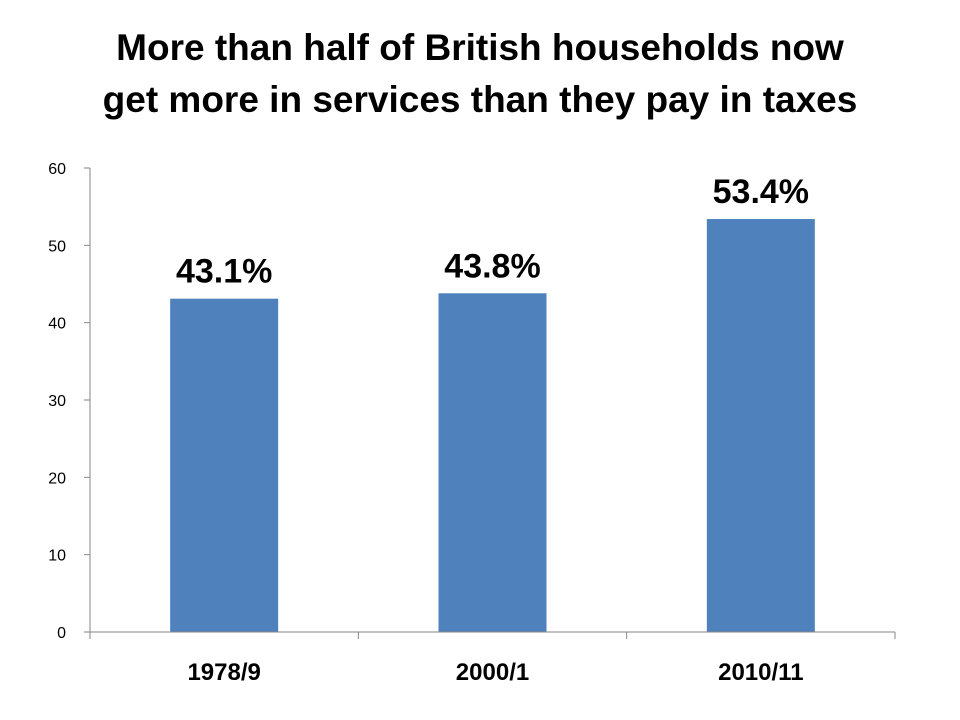  I want to click on bar-data-label: 43.1%, so click(224, 272).